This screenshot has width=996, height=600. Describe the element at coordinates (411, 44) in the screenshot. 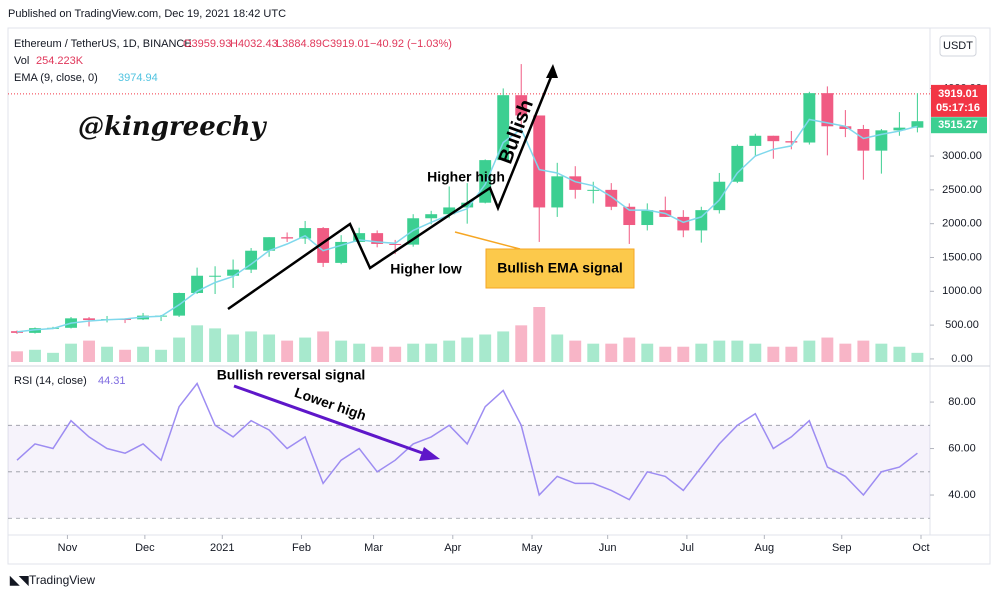

I see `ohlc-change: −40.92 (−1.03%)` at that location.